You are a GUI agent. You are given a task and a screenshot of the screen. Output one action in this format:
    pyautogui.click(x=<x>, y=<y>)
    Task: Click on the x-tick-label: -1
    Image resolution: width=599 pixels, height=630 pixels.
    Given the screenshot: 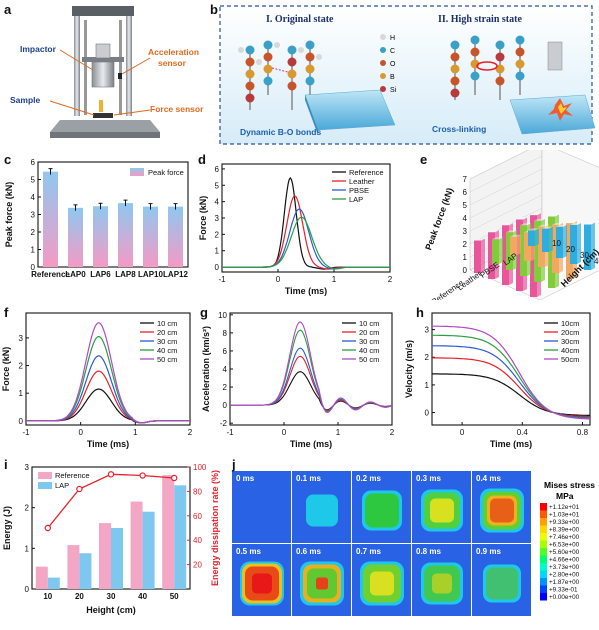 What is the action you would take?
    pyautogui.click(x=222, y=279)
    